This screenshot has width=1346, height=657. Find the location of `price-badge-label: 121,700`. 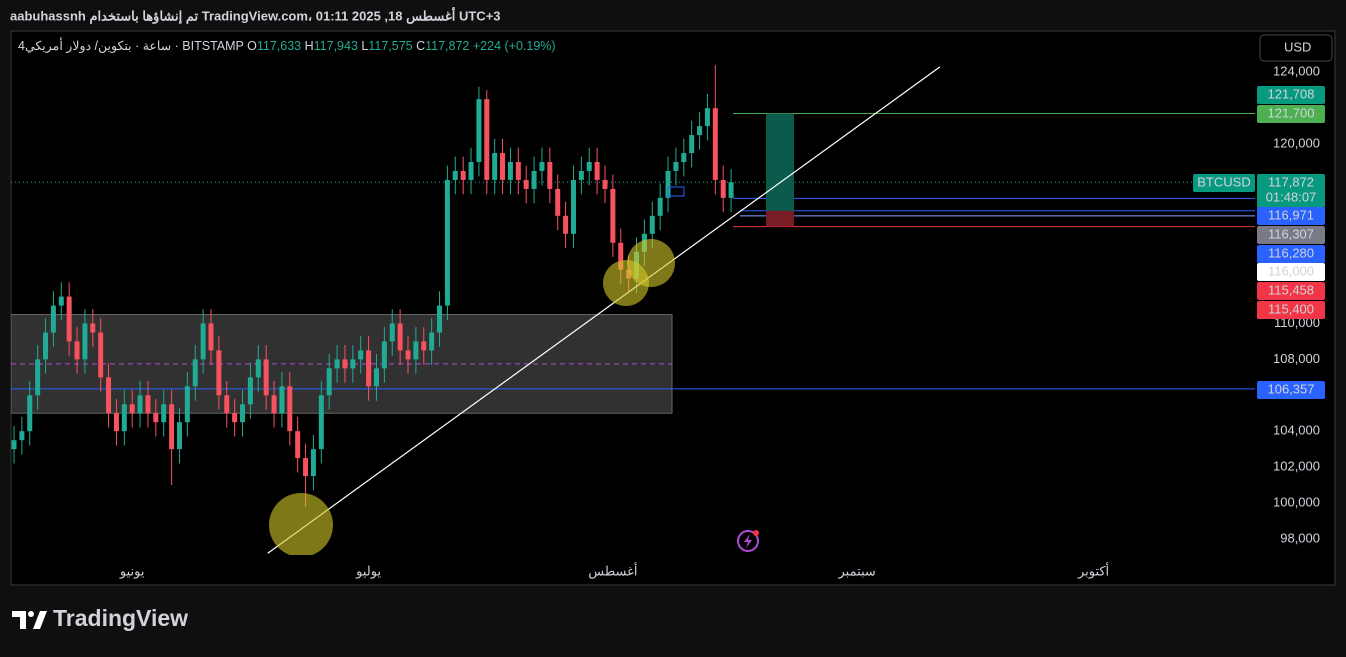

price-badge-label: 121,700 is located at coordinates (1291, 112).